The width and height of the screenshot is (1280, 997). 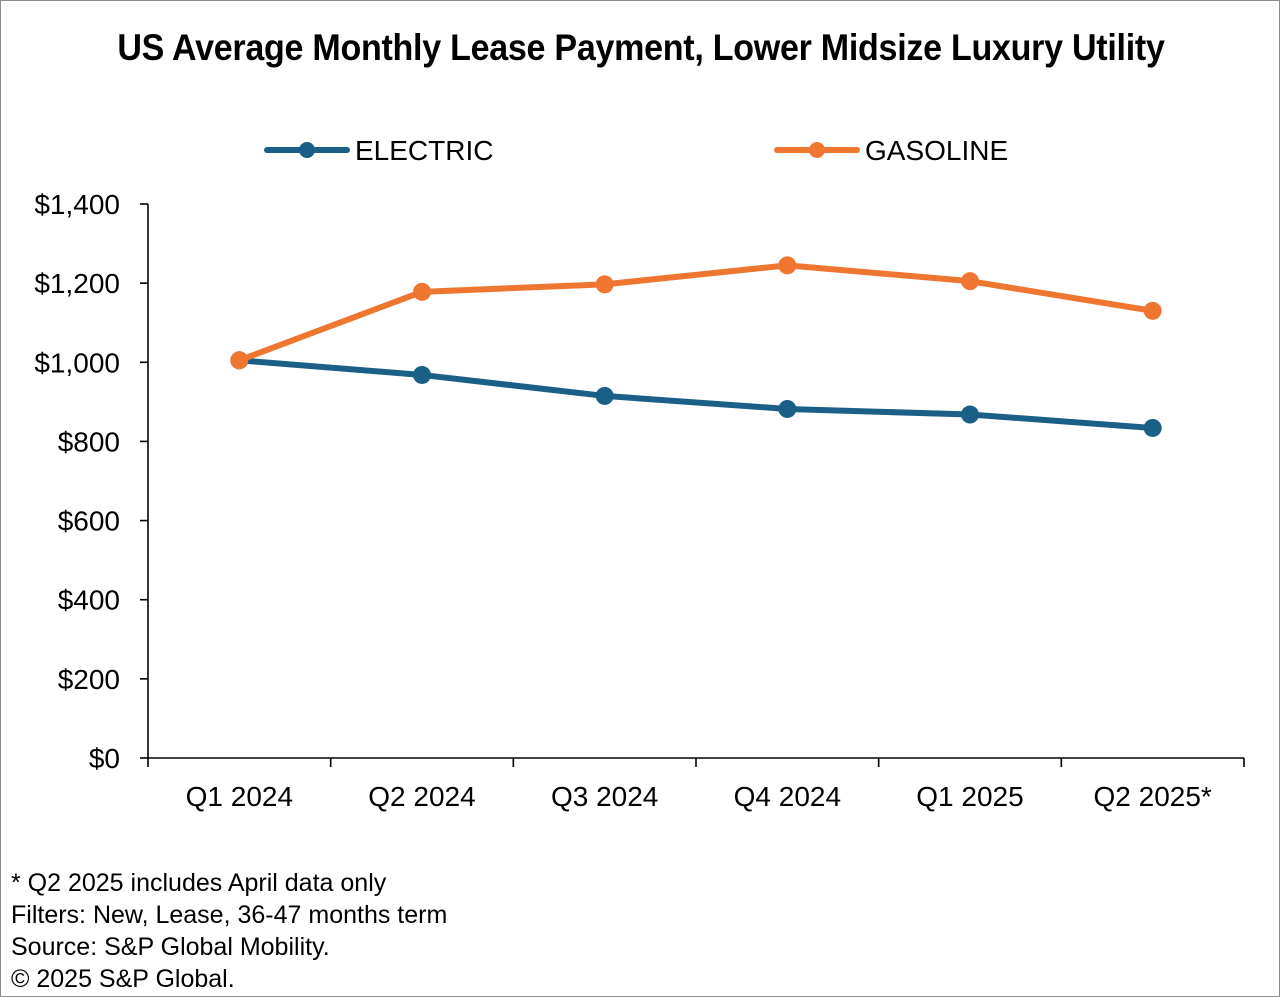 I want to click on footnote-q2-note: * Q2 2025 includes April data only, so click(x=199, y=883).